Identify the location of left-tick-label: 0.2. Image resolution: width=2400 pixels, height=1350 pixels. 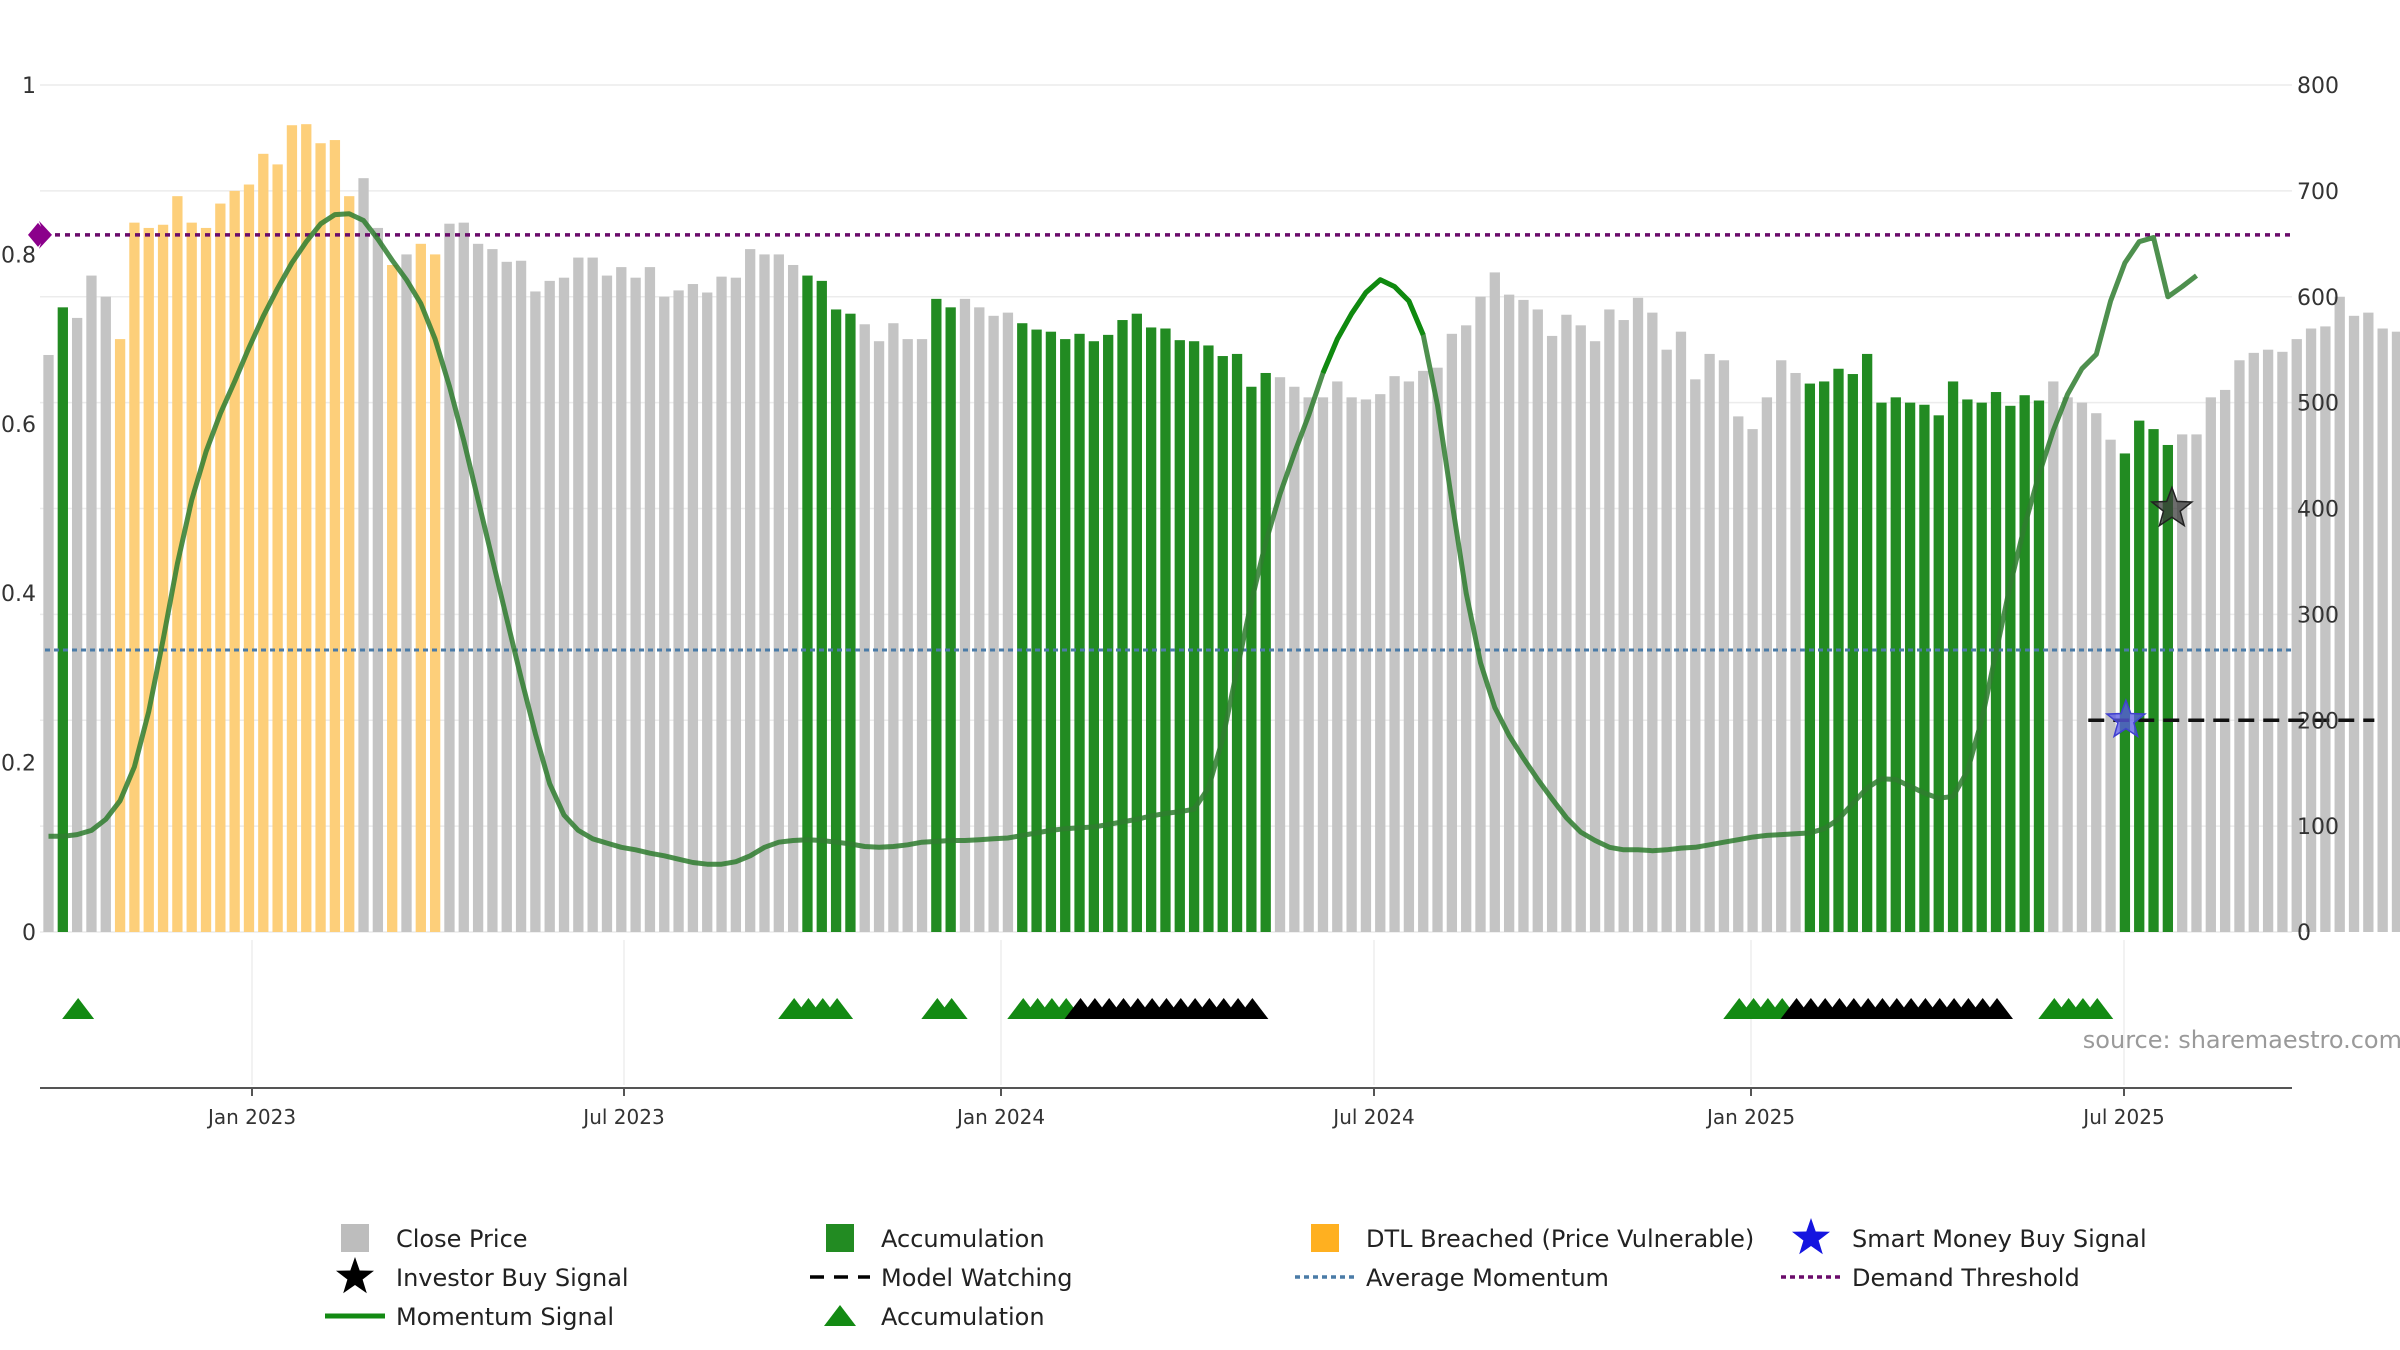
(18, 764).